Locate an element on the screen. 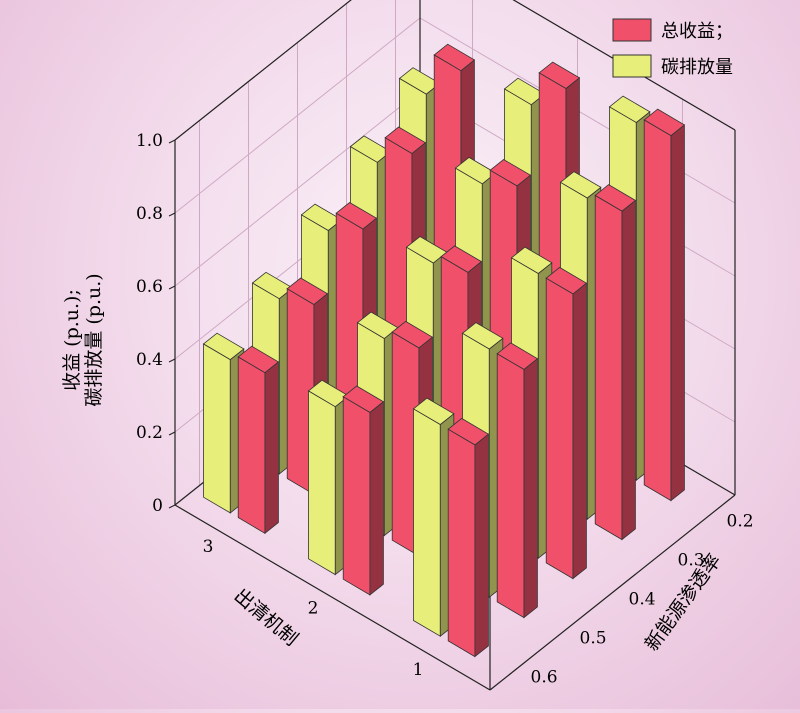 This screenshot has height=713, width=800. depth-tick-label: 0.3 is located at coordinates (691, 561).